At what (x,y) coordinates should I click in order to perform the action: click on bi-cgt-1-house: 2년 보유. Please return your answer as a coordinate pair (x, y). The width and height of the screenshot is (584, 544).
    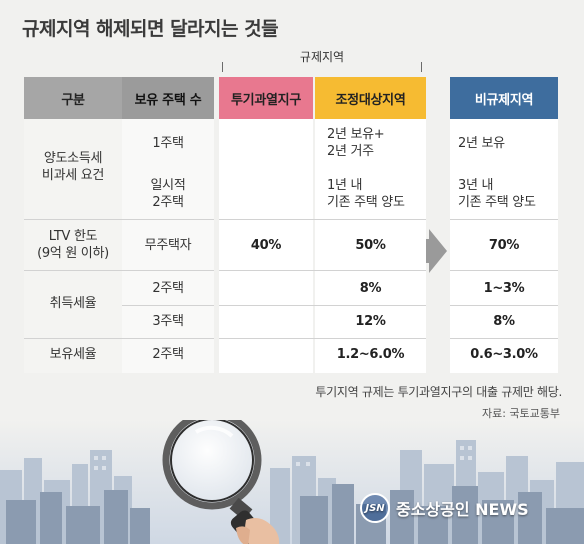
    Looking at the image, I should click on (481, 143).